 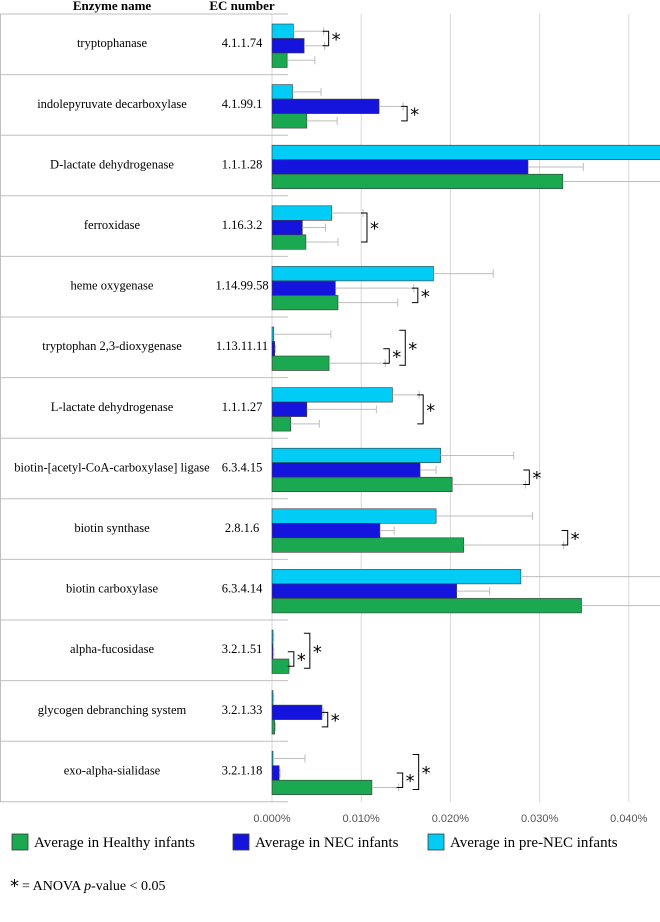 What do you see at coordinates (242, 104) in the screenshot?
I see `ec-number-label: 4.1.99.1` at bounding box center [242, 104].